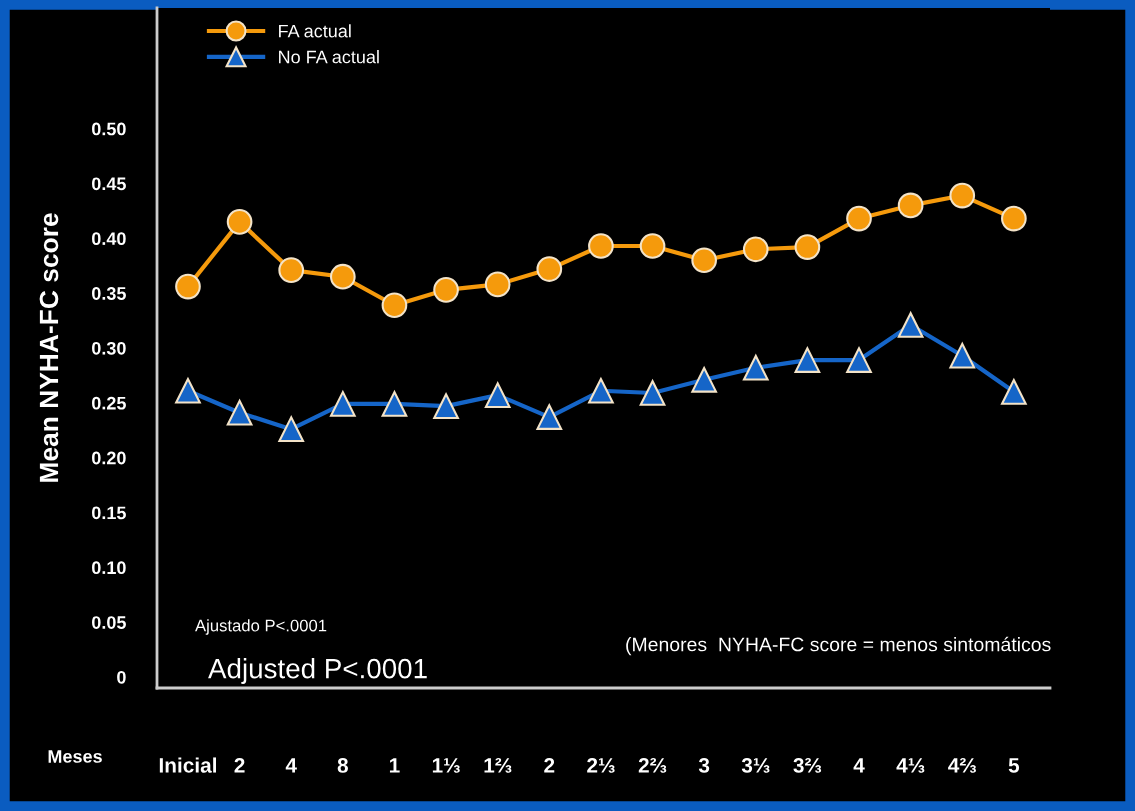  I want to click on x-tick-label: 1⅓, so click(446, 765).